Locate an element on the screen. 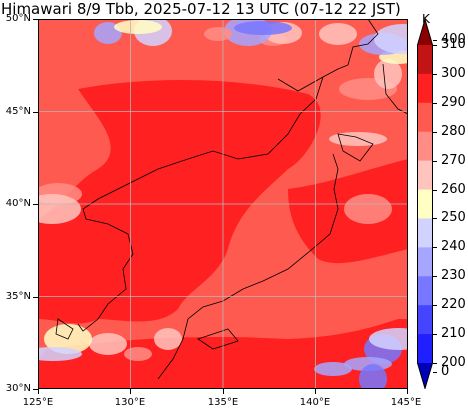 This screenshot has height=409, width=468. colorbar-label: 250 is located at coordinates (453, 218).